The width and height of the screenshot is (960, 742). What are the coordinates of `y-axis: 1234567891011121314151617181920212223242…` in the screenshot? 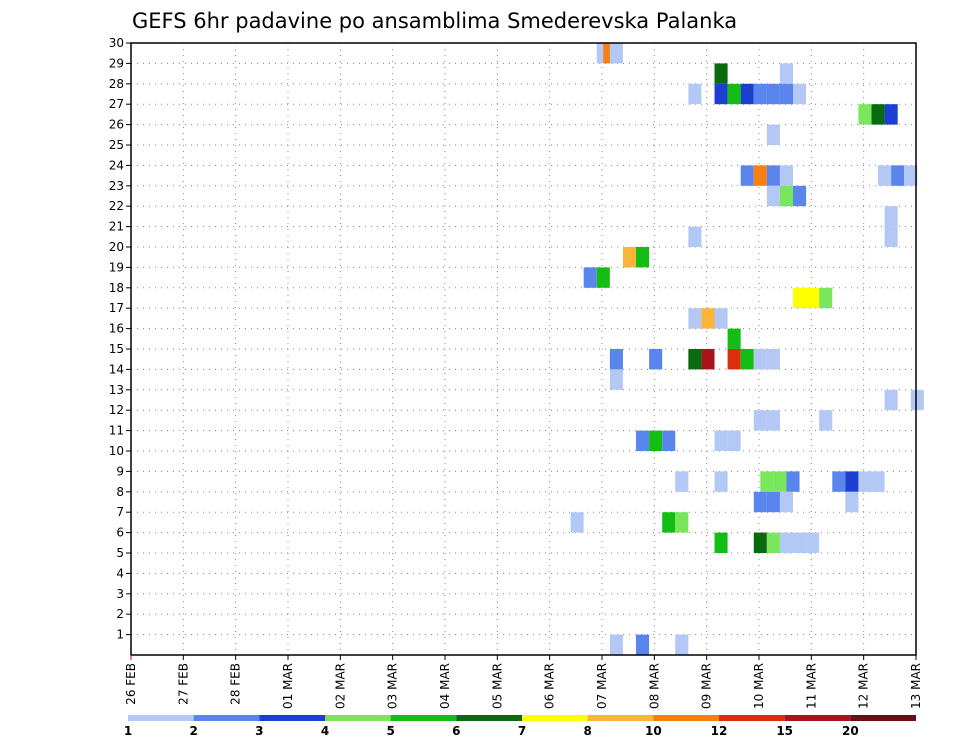 It's located at (120, 339).